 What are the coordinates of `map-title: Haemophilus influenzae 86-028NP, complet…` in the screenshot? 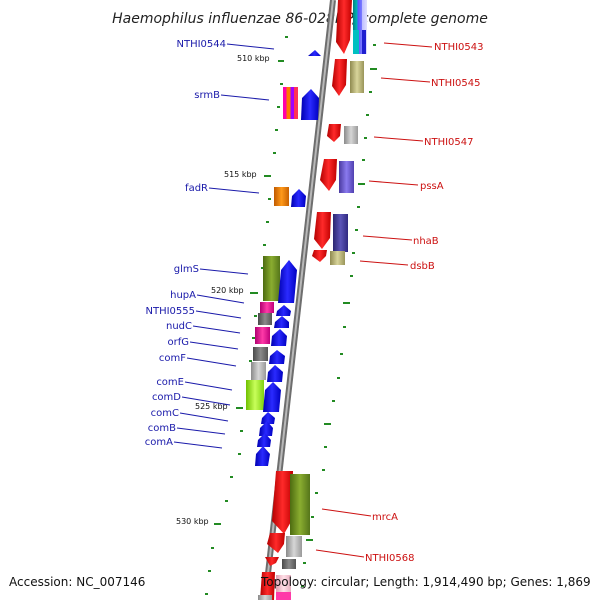 It's located at (300, 19).